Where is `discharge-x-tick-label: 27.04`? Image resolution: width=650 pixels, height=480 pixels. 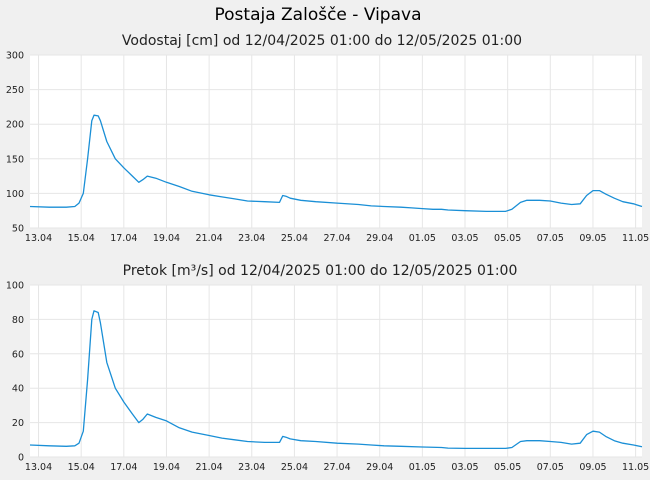
discharge-x-tick-label: 27.04 is located at coordinates (336, 467).